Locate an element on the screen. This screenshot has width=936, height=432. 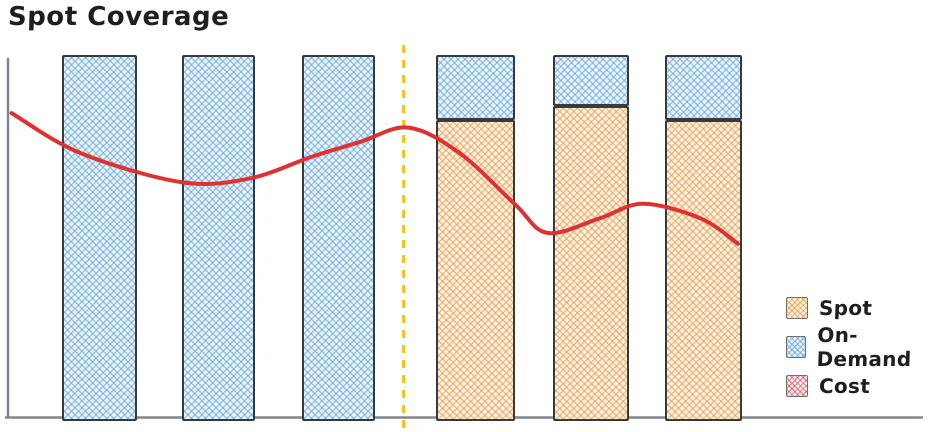
legend: Spot On-Demand Cost is located at coordinates (861, 353).